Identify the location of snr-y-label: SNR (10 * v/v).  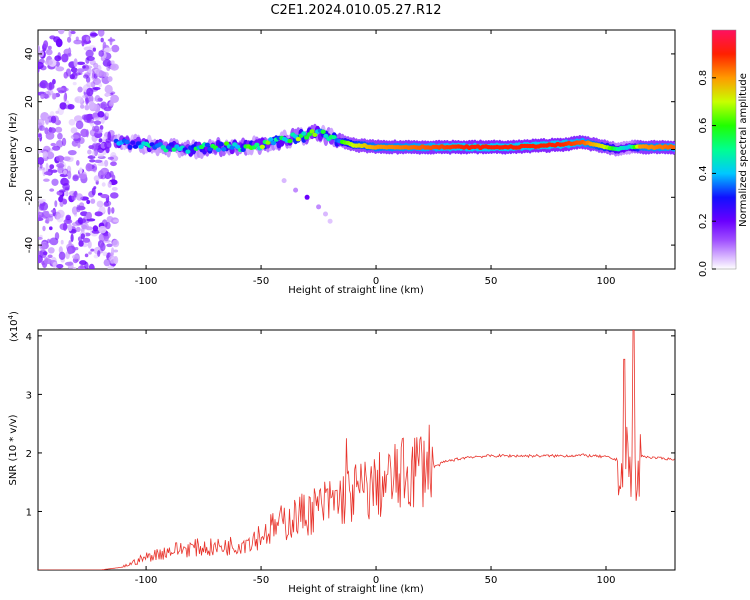
(13, 449).